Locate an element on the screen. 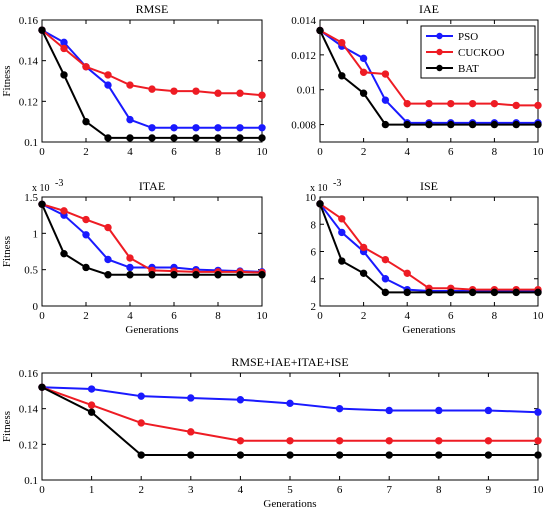  legend-marker-bat is located at coordinates (439, 68).